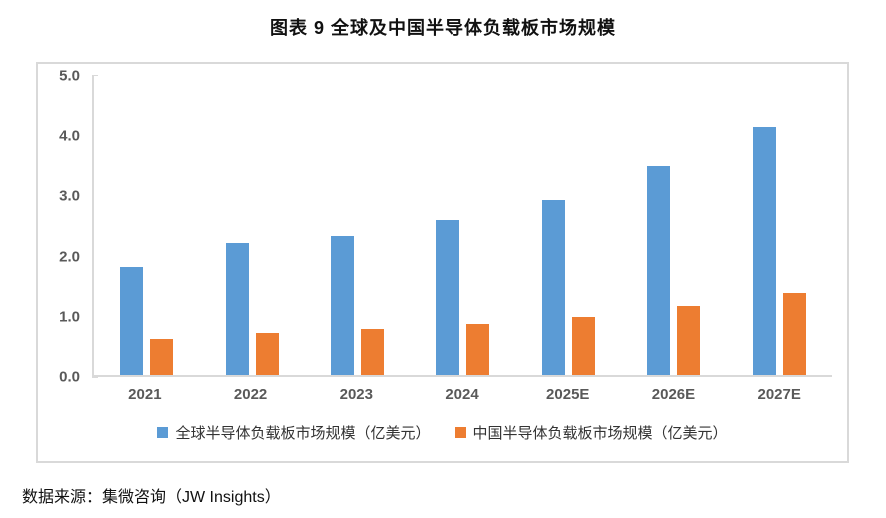 This screenshot has height=518, width=886. I want to click on bar-global-2027E, so click(764, 250).